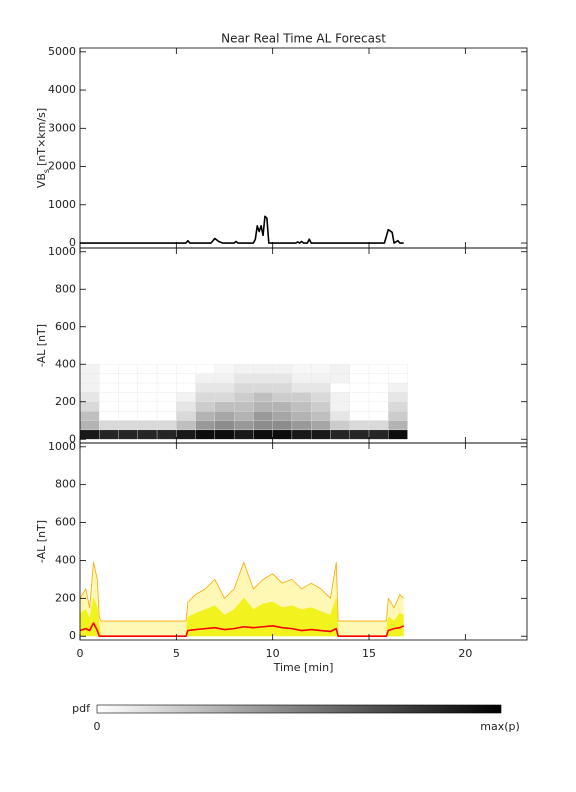 Image resolution: width=576 pixels, height=792 pixels. I want to click on x-tick-label: 0, so click(80, 653).